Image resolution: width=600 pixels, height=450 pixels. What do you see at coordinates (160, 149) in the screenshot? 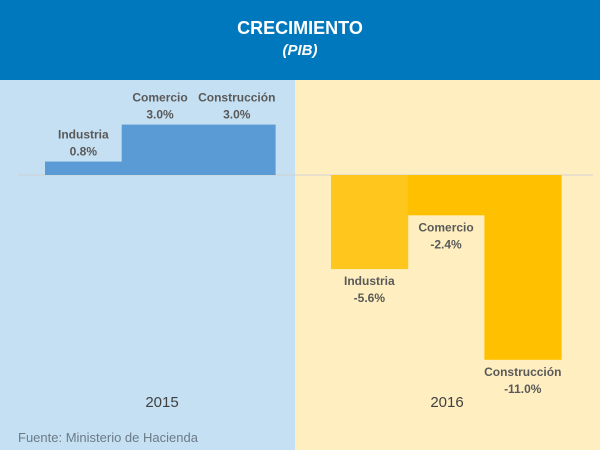
I see `bar-2015-comercio` at bounding box center [160, 149].